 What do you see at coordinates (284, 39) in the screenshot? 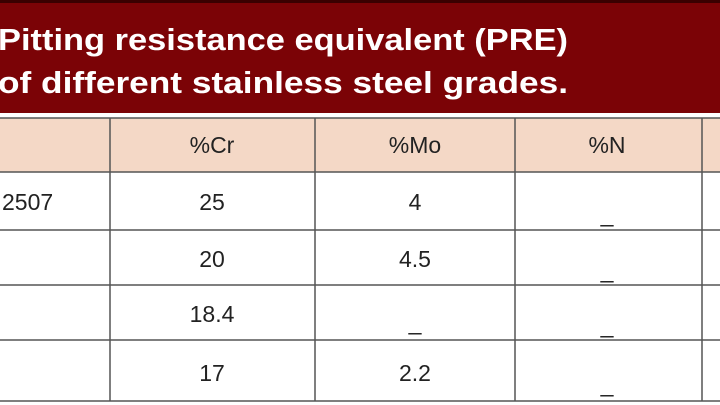
I see `title-line: Pitting resistance equivalent (PRE)` at bounding box center [284, 39].